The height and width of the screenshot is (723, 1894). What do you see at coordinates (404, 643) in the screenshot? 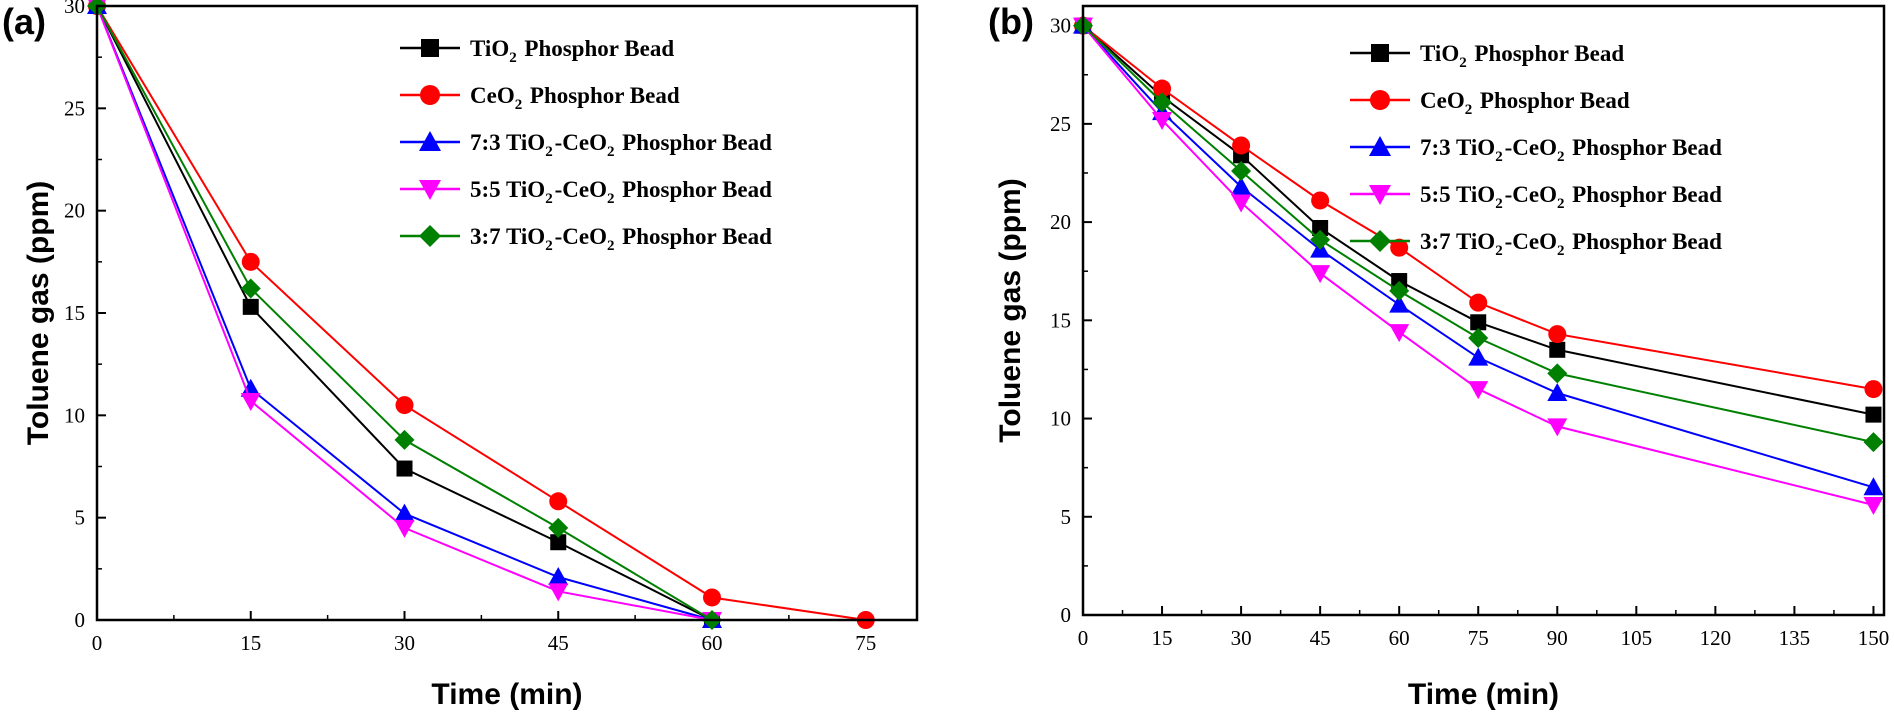
I see `panel-a-x-tick-label: 30` at bounding box center [404, 643].